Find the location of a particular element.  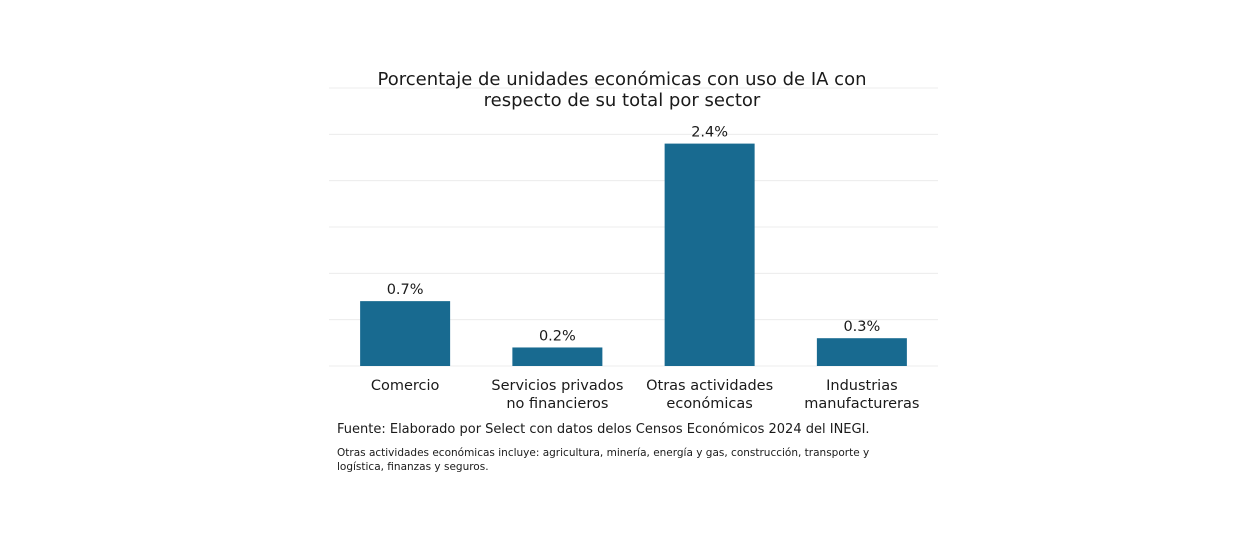

category-label: Comercio is located at coordinates (405, 386).